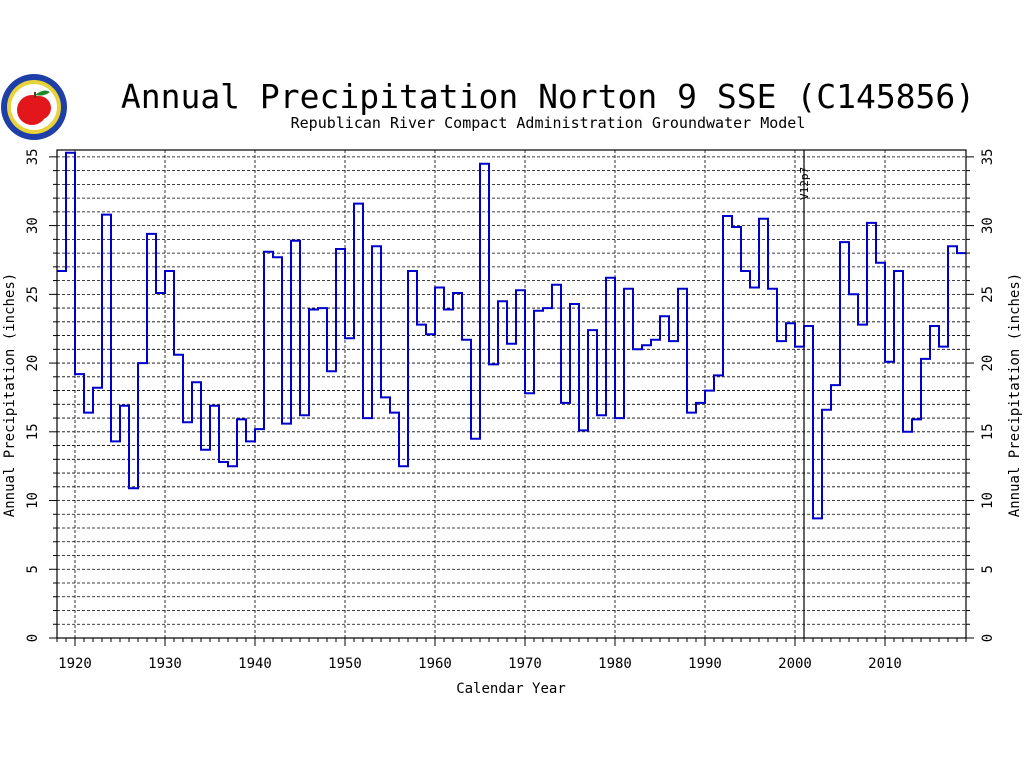 The height and width of the screenshot is (768, 1024). I want to click on y-axis-label-left: Annual Precipitation (inches), so click(10, 395).